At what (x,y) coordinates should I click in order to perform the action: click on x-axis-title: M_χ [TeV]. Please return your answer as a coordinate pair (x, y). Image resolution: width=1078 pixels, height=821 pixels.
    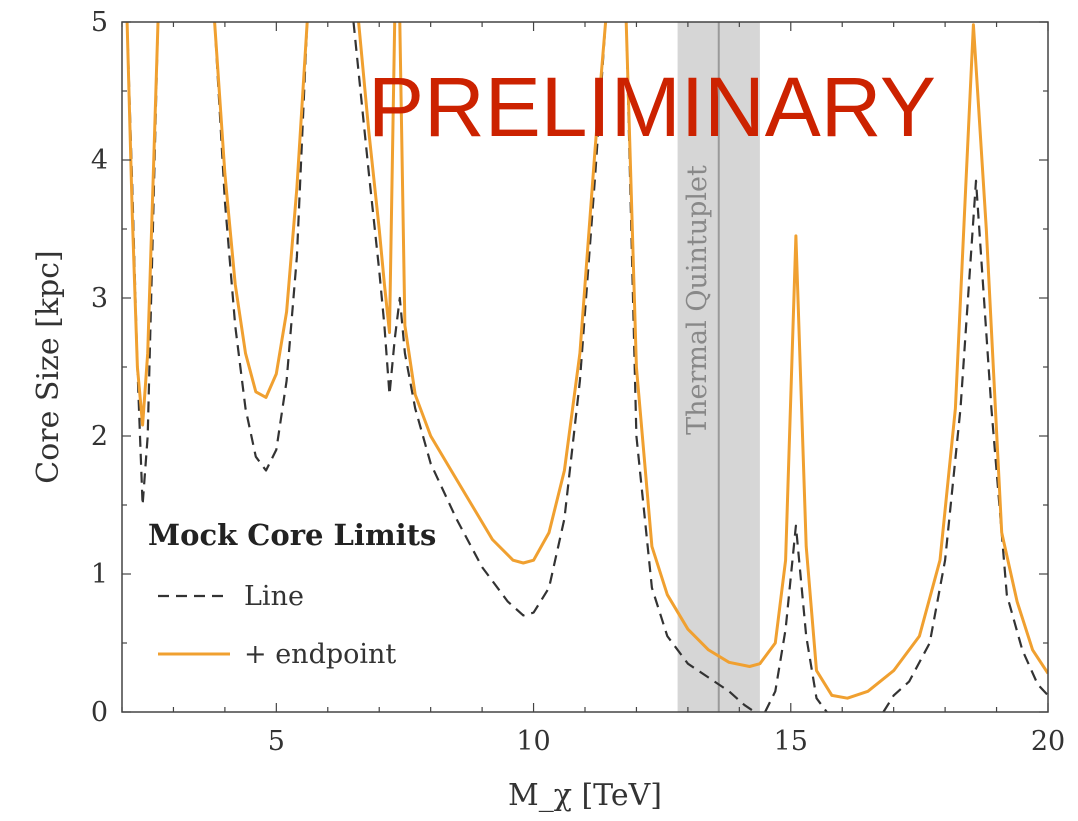
    Looking at the image, I should click on (585, 795).